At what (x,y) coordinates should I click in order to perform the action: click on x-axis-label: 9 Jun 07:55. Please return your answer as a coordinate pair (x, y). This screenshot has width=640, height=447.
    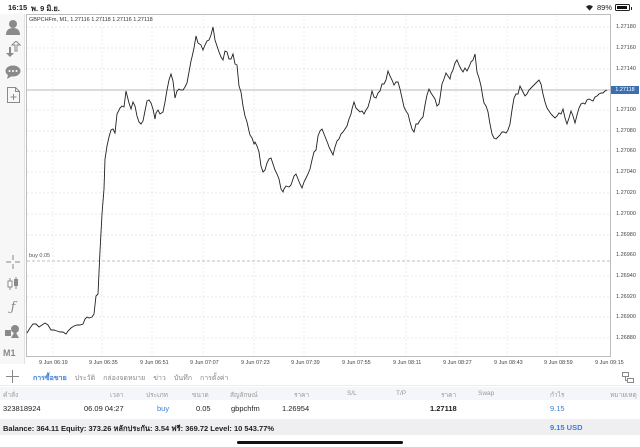
    Looking at the image, I should click on (356, 363).